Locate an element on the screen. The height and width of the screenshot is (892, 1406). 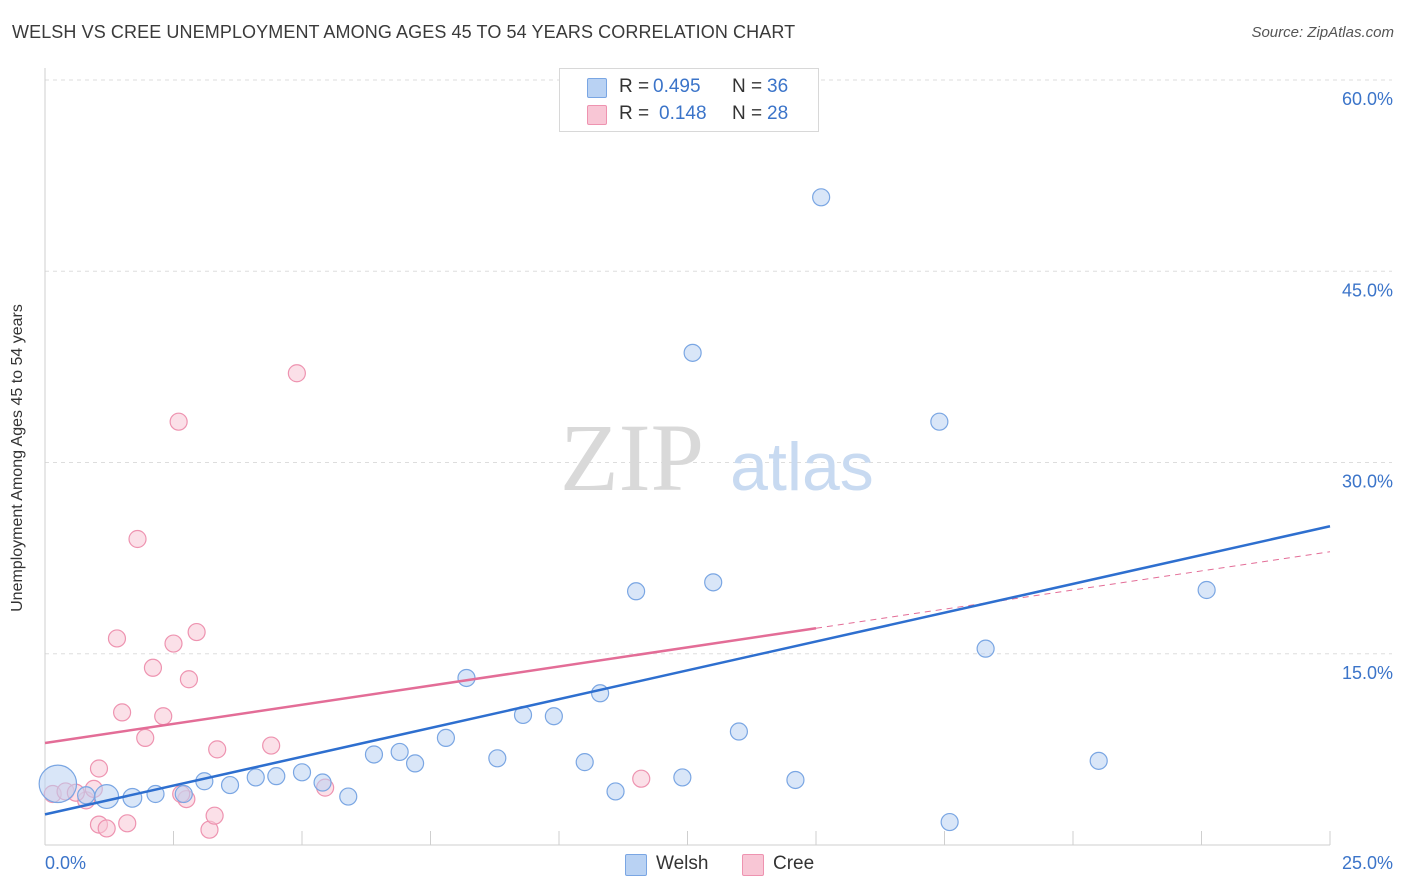
series-legend: Welsh Cree is located at coordinates (703, 865).